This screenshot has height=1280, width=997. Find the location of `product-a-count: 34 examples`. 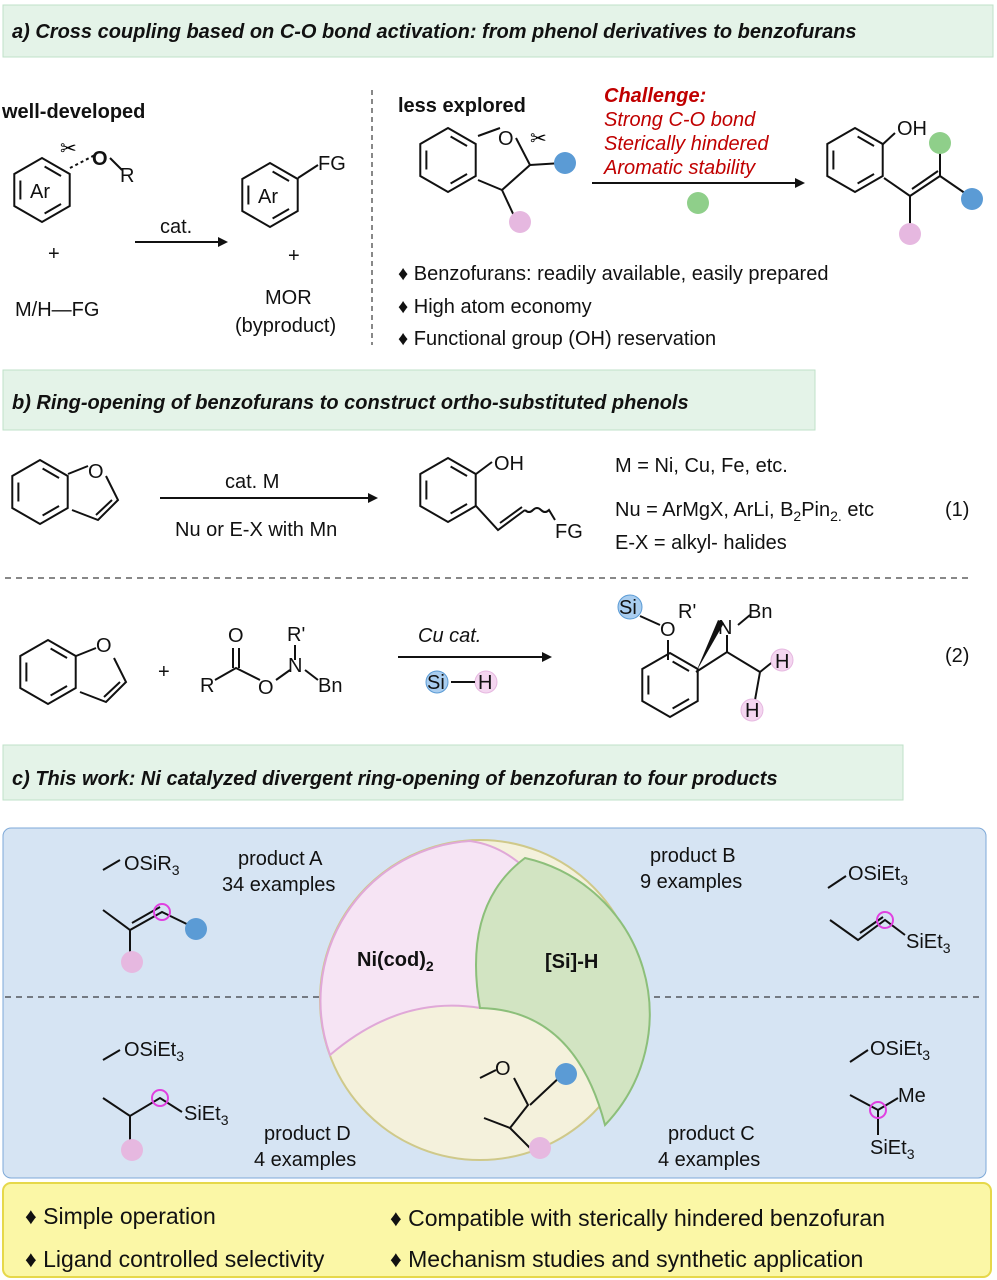

product-a-count: 34 examples is located at coordinates (278, 885).